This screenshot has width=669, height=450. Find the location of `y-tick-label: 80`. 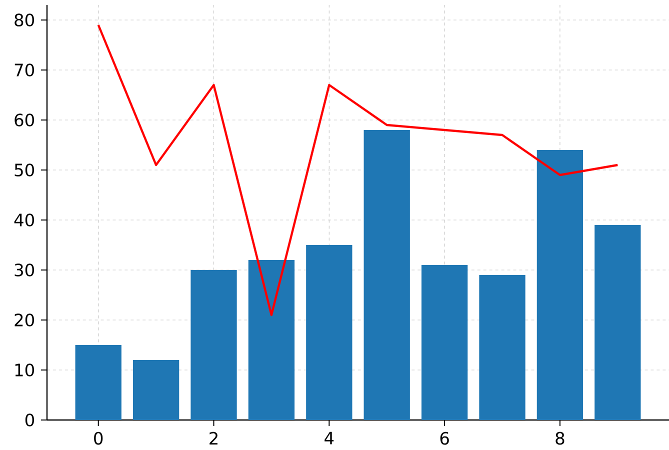

y-tick-label: 80 is located at coordinates (24, 20).